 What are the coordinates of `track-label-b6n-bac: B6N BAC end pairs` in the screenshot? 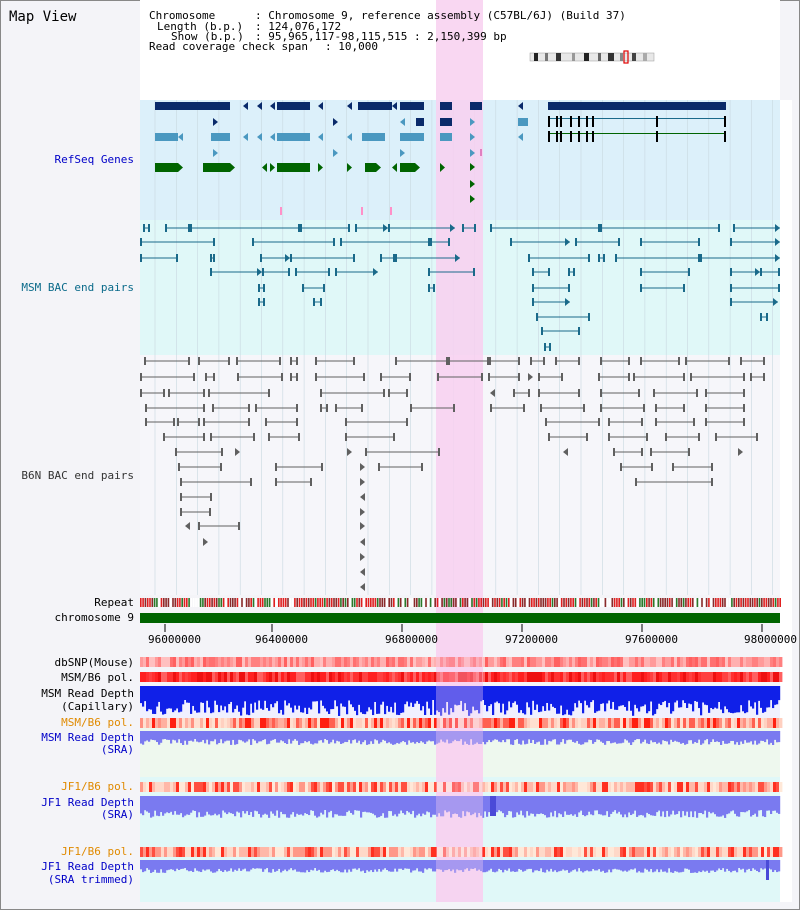 It's located at (77, 475).